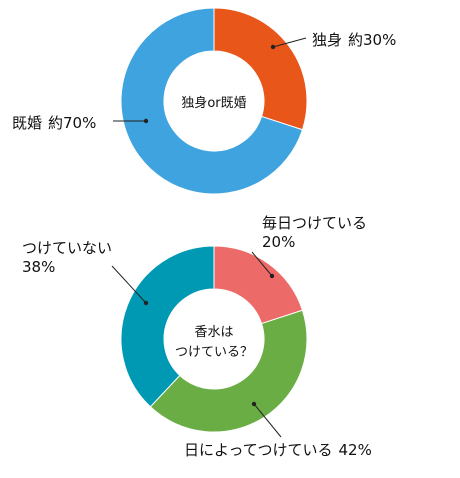 The height and width of the screenshot is (478, 460). I want to click on slice-sometimes, so click(228, 371).